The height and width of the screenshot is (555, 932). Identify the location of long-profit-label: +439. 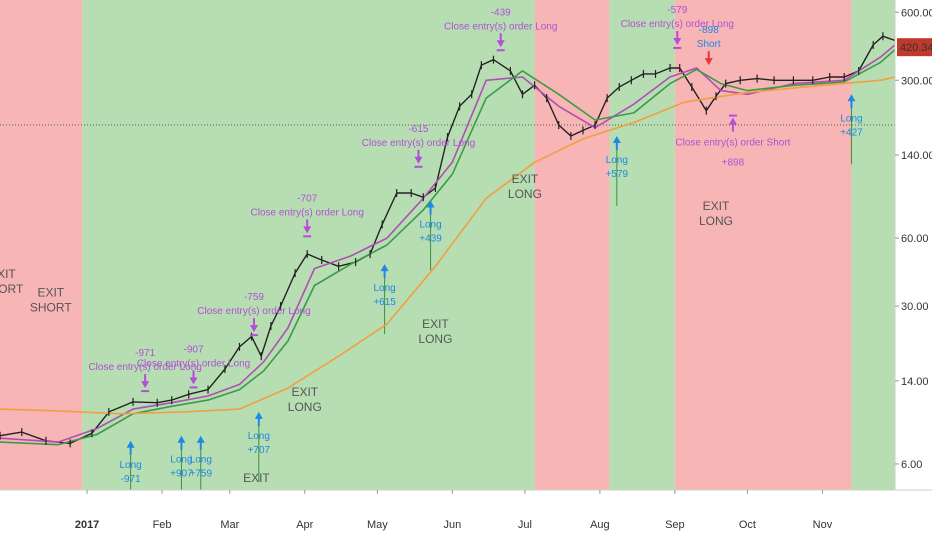
(430, 239).